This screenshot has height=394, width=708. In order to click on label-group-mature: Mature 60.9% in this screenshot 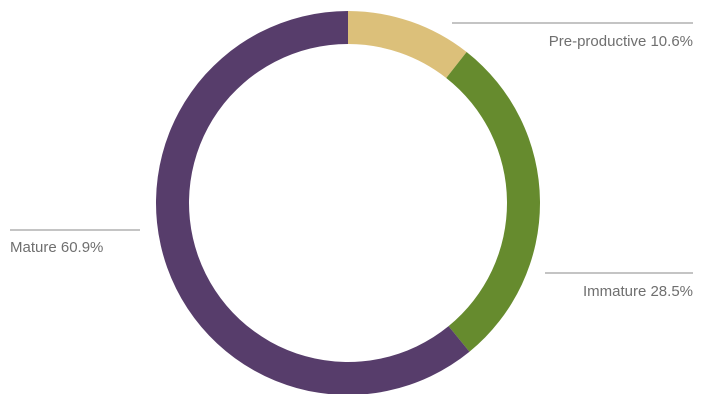, I will do `click(75, 243)`.